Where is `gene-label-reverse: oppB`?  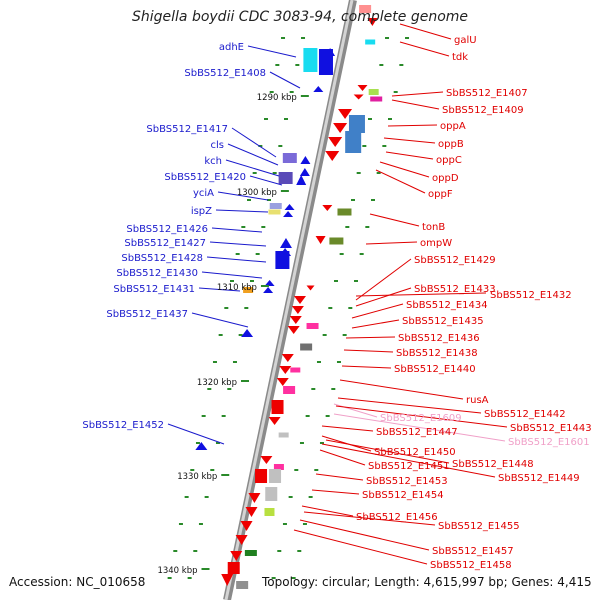
gene-label-reverse: oppB is located at coordinates (451, 144).